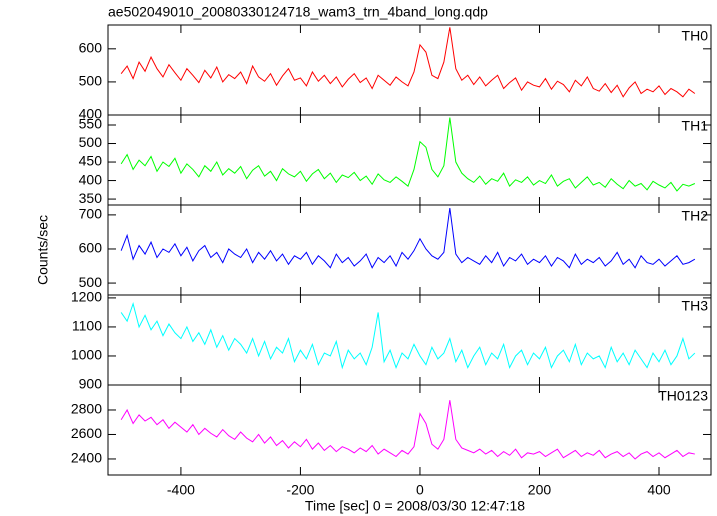 The image size is (717, 516). Describe the element at coordinates (91, 161) in the screenshot. I see `y-tick-label: 450` at that location.